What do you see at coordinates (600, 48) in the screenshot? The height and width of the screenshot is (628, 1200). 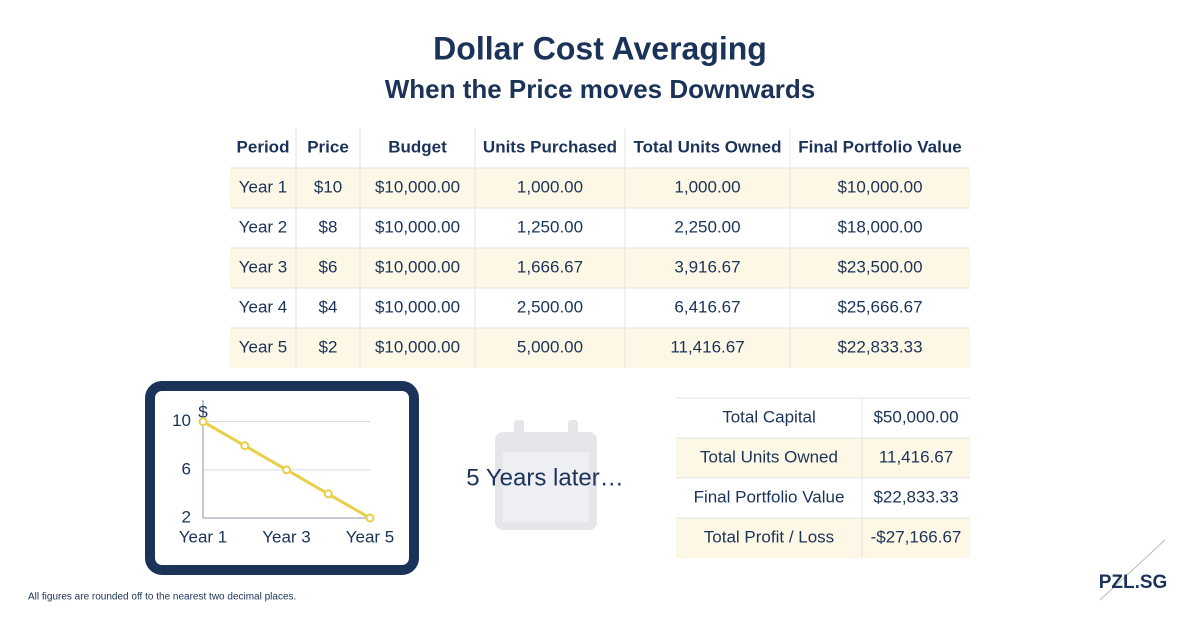 I see `title: Dollar Cost Averaging` at bounding box center [600, 48].